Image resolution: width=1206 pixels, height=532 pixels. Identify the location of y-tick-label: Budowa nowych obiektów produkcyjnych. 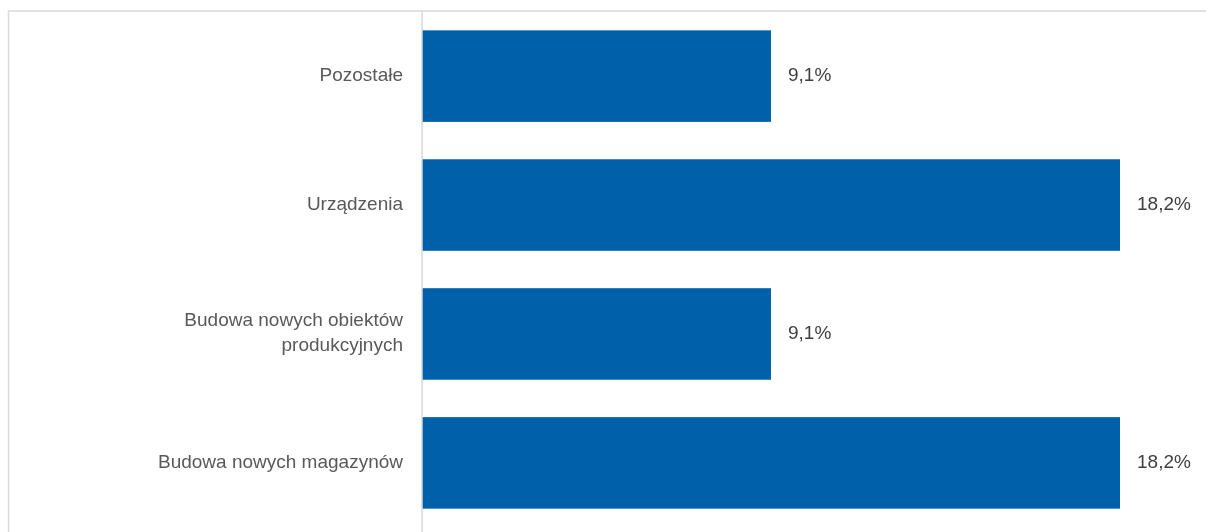
(294, 332).